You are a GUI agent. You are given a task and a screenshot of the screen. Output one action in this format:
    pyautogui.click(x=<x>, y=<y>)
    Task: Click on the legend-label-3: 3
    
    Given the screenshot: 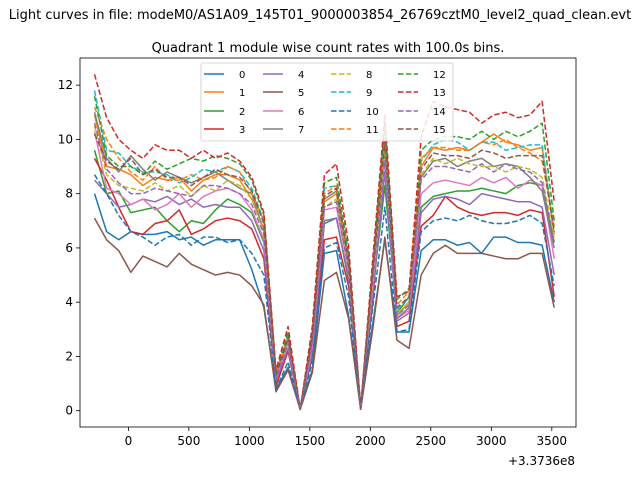 What is the action you would take?
    pyautogui.click(x=242, y=130)
    